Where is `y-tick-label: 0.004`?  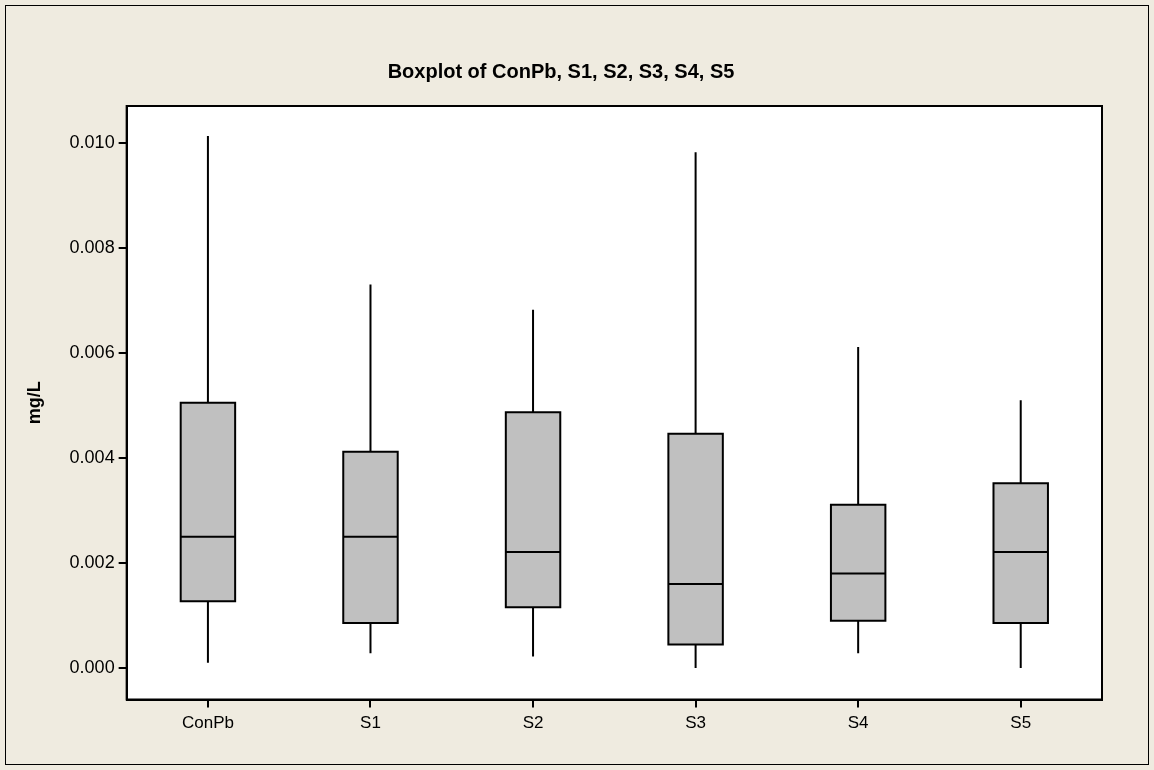 y-tick-label: 0.004 is located at coordinates (92, 456).